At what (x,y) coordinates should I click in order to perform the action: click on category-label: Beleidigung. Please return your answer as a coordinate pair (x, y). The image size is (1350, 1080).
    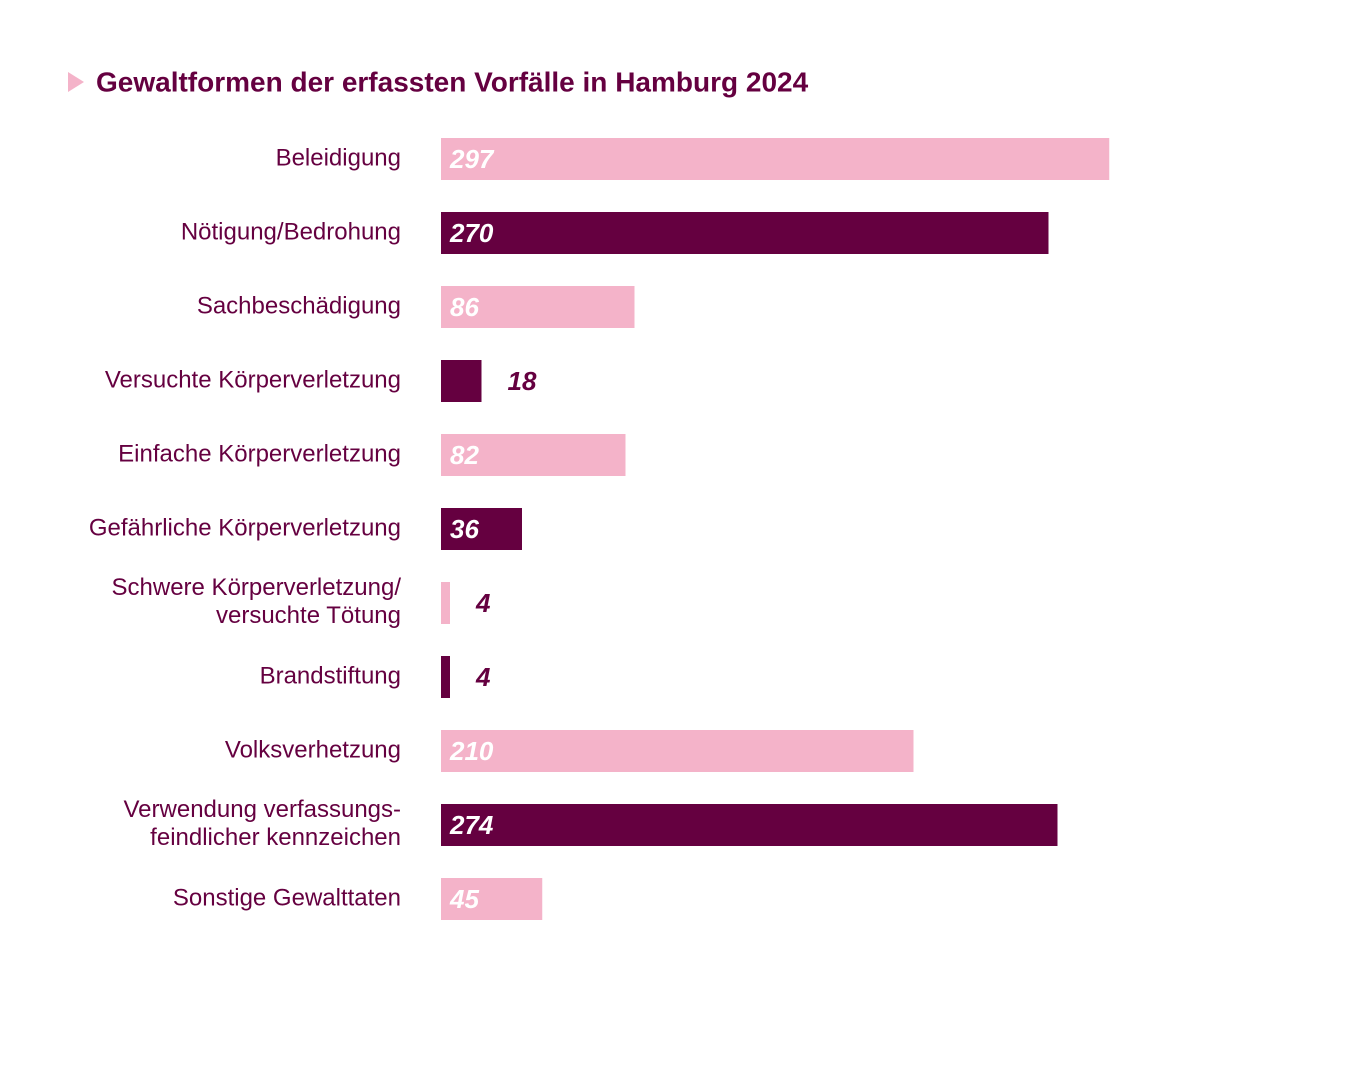
    Looking at the image, I should click on (338, 157).